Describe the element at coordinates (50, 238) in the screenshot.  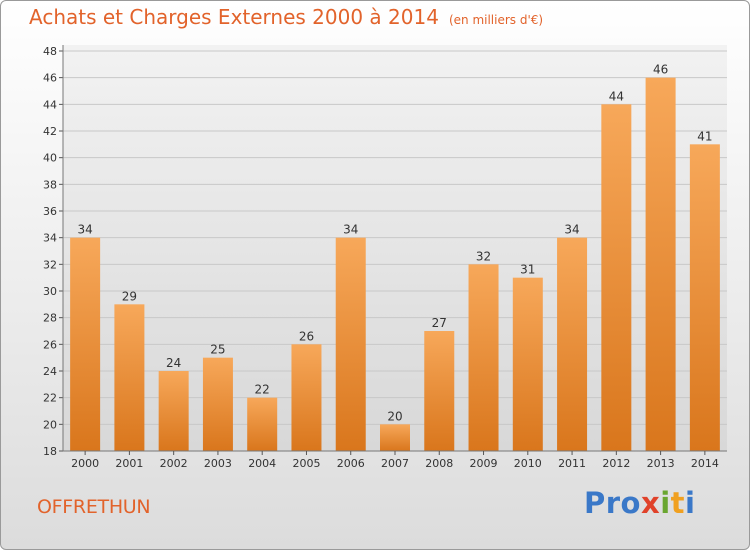
I see `y-tick-label: 34` at that location.